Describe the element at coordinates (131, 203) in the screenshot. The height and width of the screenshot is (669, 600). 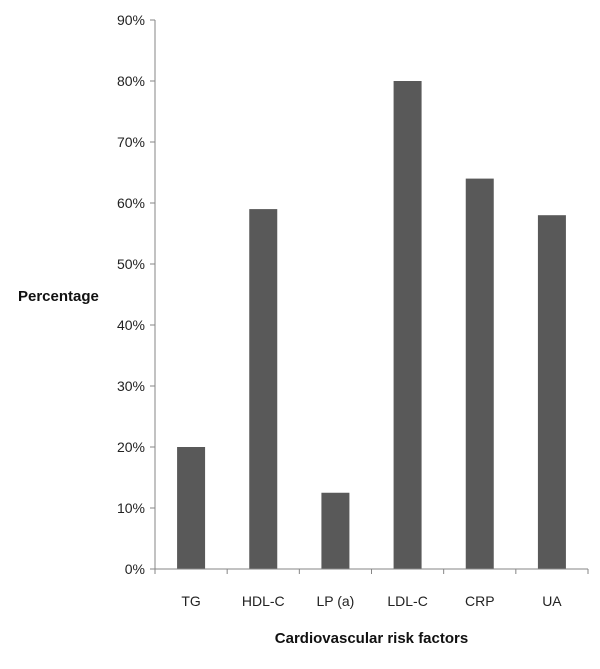
I see `y-tick-label: 60%` at that location.